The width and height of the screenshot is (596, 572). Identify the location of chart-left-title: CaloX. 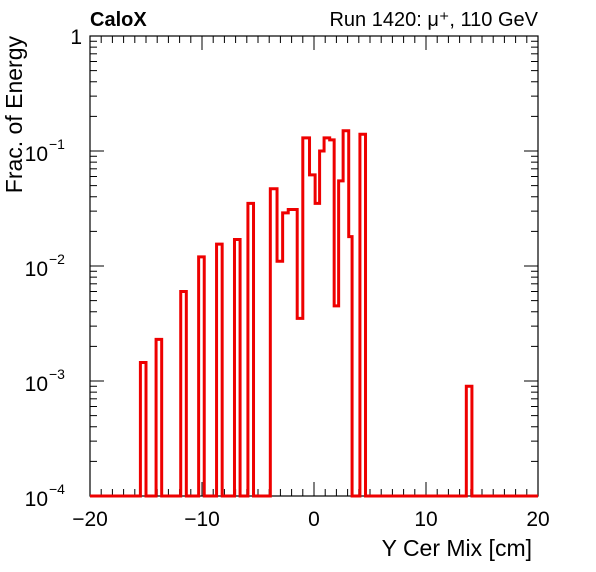
(118, 20).